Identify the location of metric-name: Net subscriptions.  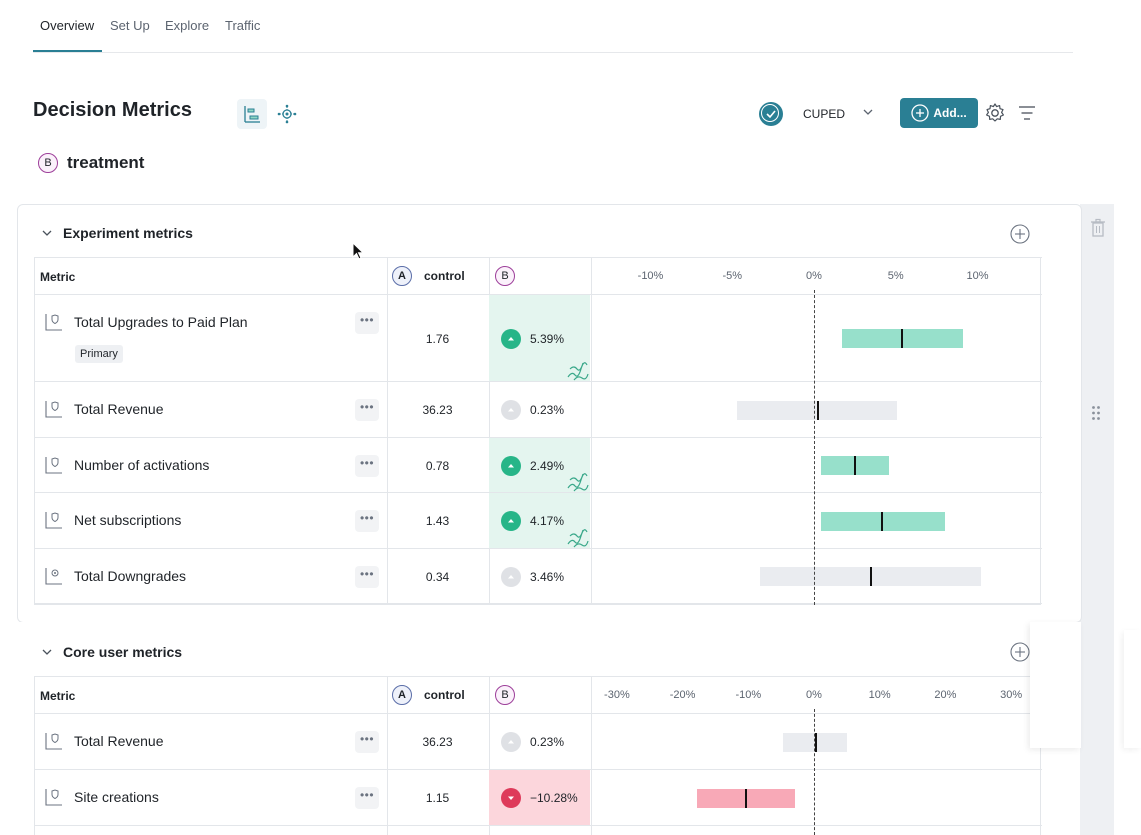
(128, 520).